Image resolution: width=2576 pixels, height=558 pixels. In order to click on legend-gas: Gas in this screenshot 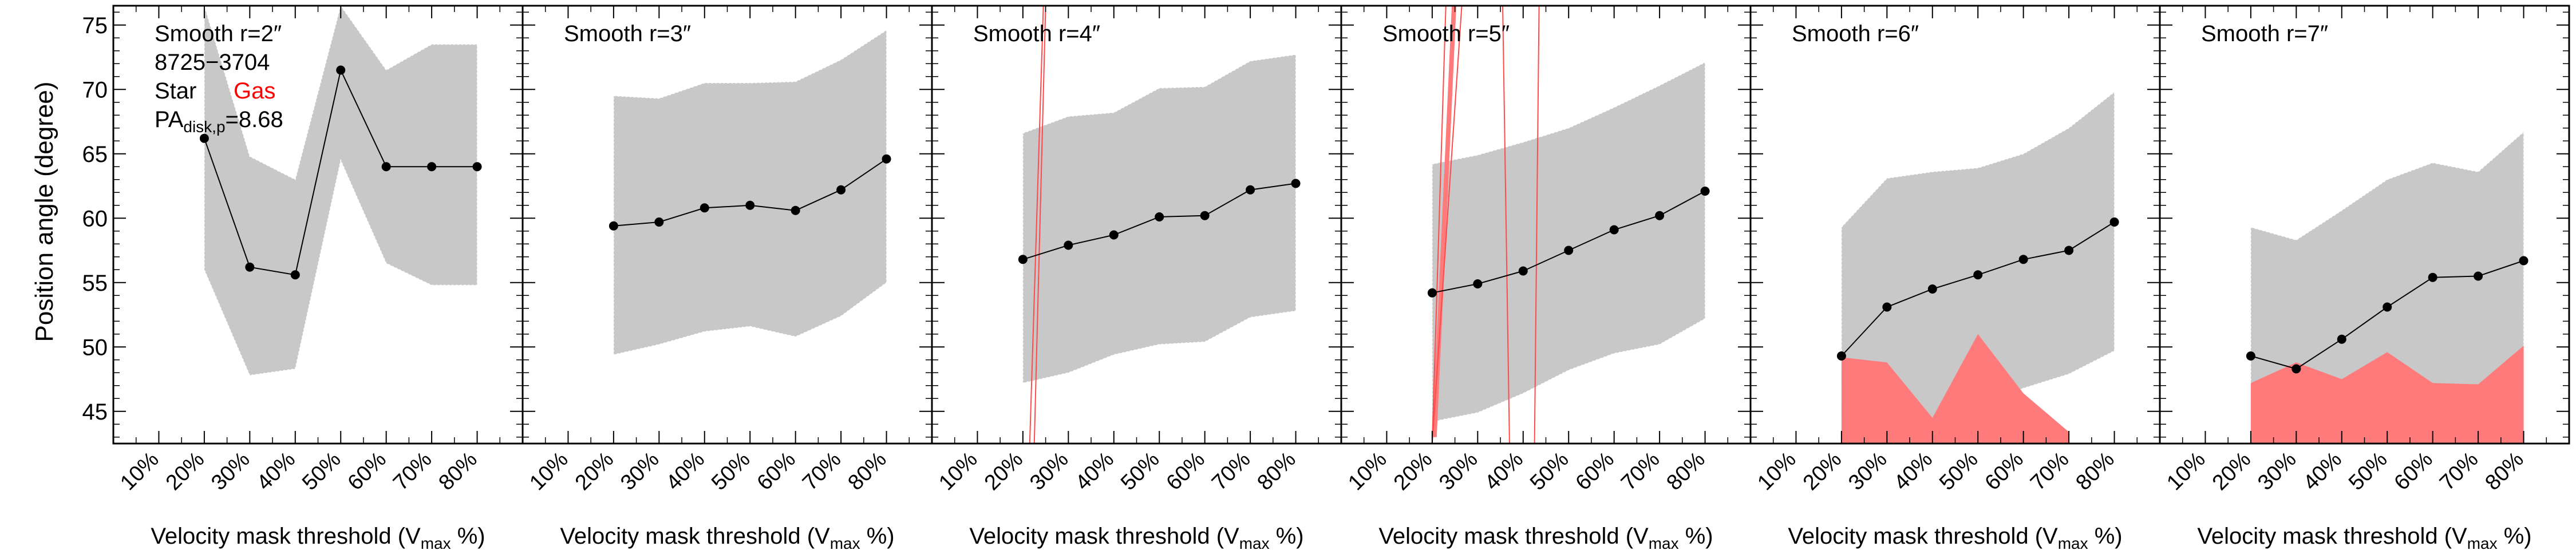, I will do `click(254, 91)`.